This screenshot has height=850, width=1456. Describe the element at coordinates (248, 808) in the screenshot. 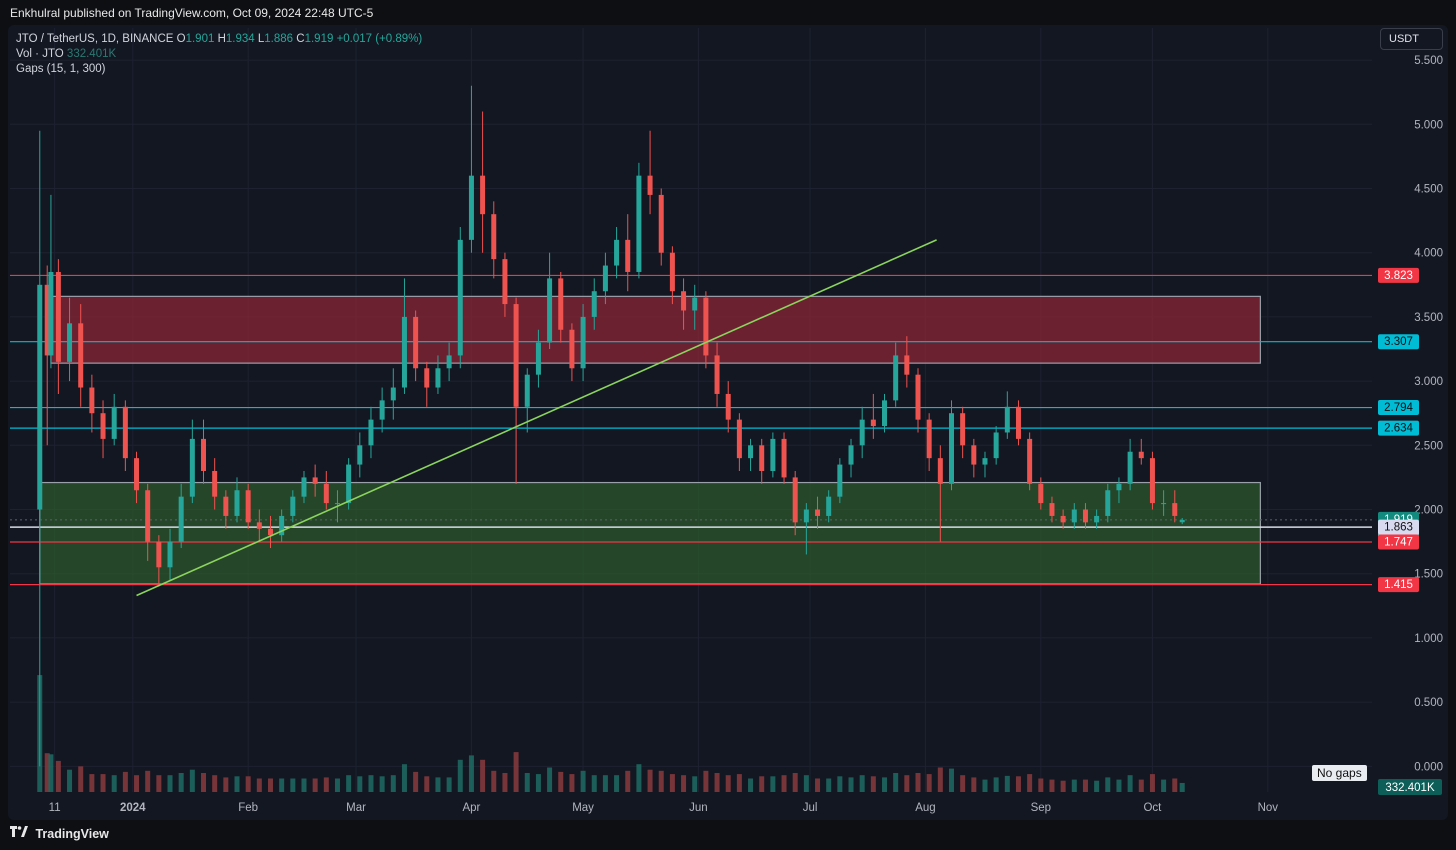

I see `x-tick-label: Feb` at that location.